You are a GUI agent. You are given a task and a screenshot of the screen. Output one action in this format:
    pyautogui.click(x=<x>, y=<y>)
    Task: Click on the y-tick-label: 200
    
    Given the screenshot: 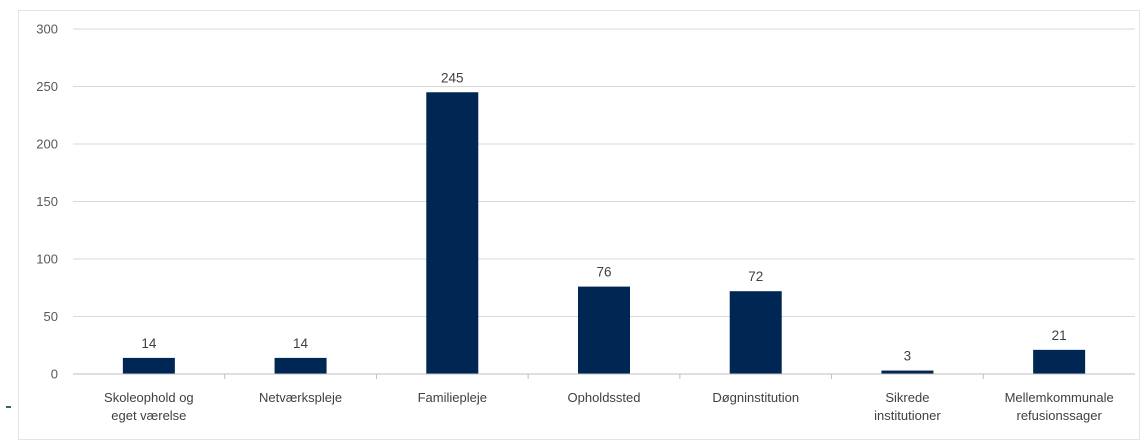 What is the action you would take?
    pyautogui.click(x=47, y=144)
    